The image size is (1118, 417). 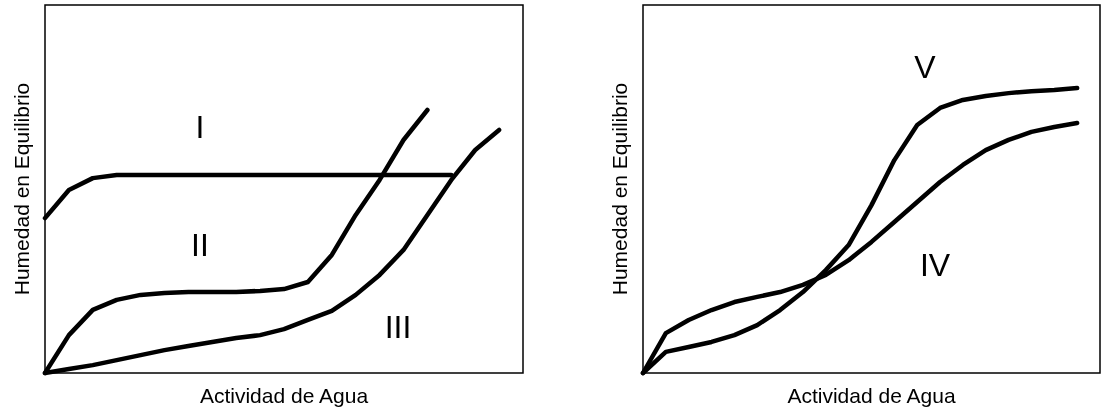 What do you see at coordinates (398, 327) in the screenshot?
I see `series-label: III` at bounding box center [398, 327].